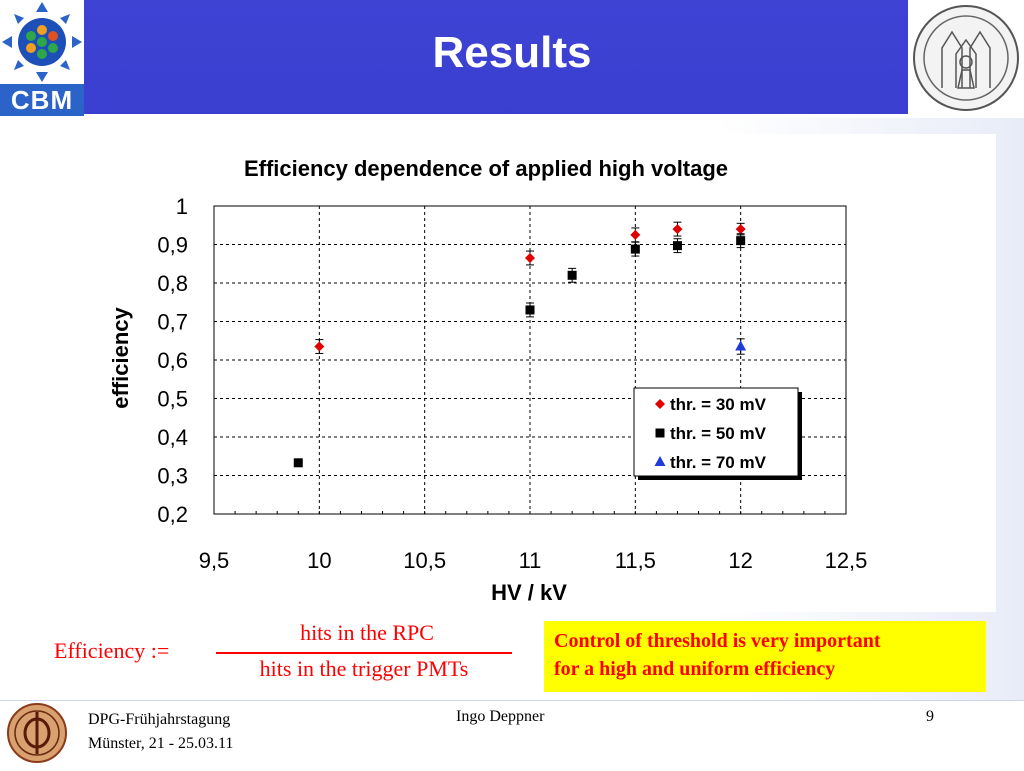 This screenshot has width=1024, height=771. Describe the element at coordinates (512, 116) in the screenshot. I see `header-divider` at that location.